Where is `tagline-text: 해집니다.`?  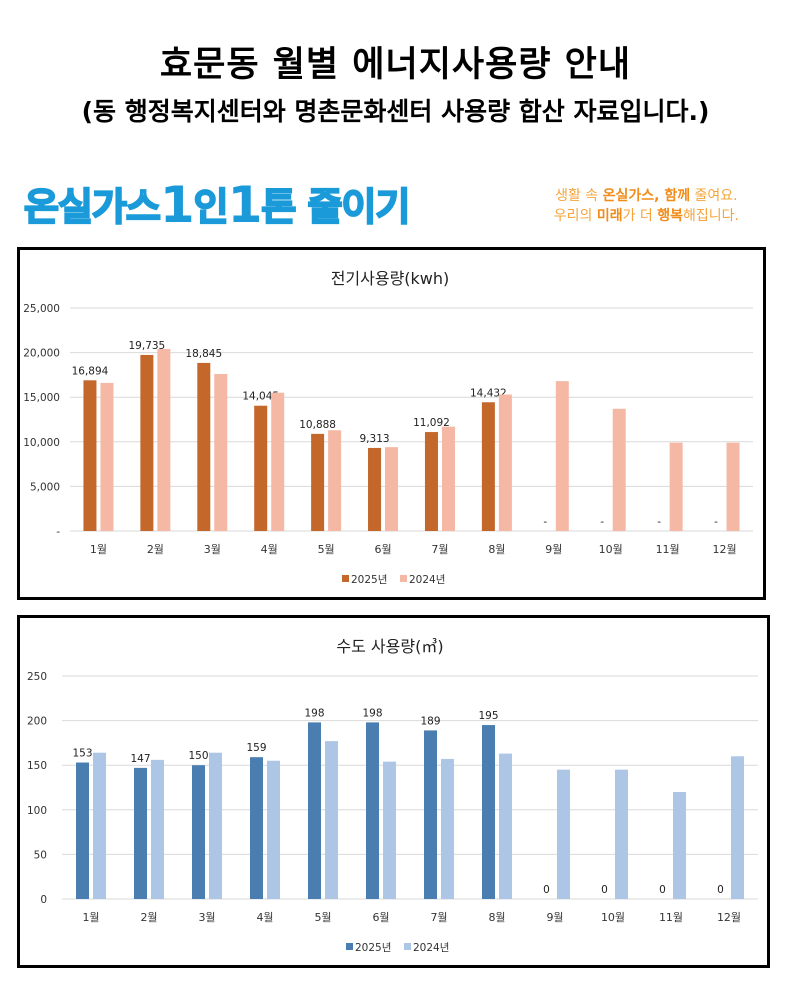
tagline-text: 해집니다. is located at coordinates (711, 216).